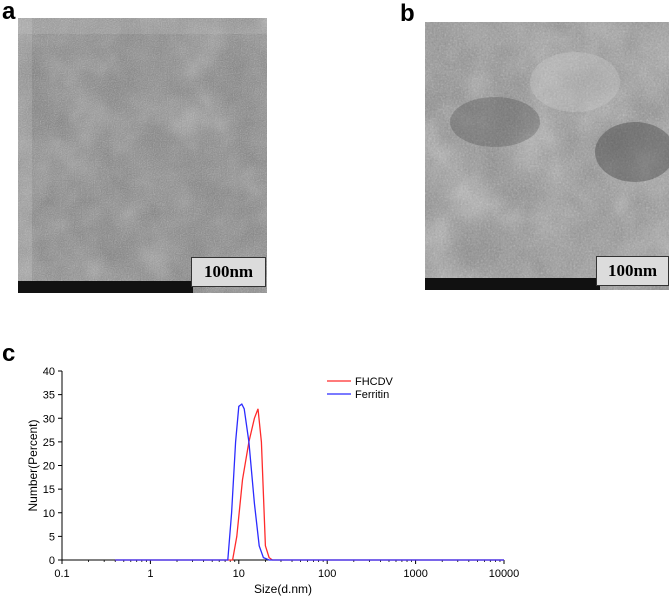 This screenshot has height=610, width=669. What do you see at coordinates (52, 537) in the screenshot?
I see `y-tick-label: 5` at bounding box center [52, 537].